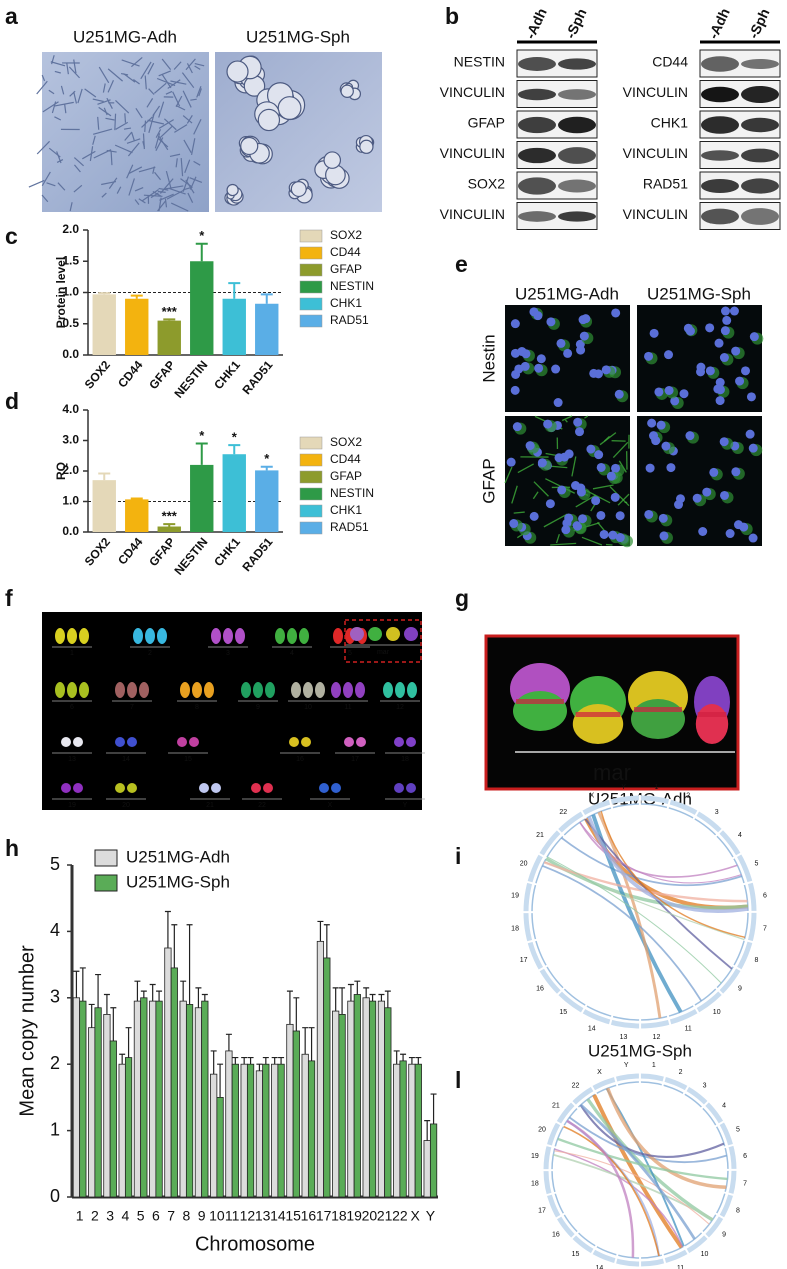 This screenshot has width=787, height=1269. What do you see at coordinates (255, 1244) in the screenshot?
I see `x-axis-label: Chromosome` at bounding box center [255, 1244].